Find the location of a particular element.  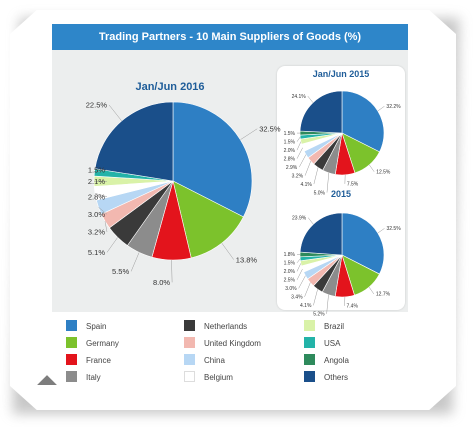

legend-label: United Kingdom is located at coordinates (232, 343).